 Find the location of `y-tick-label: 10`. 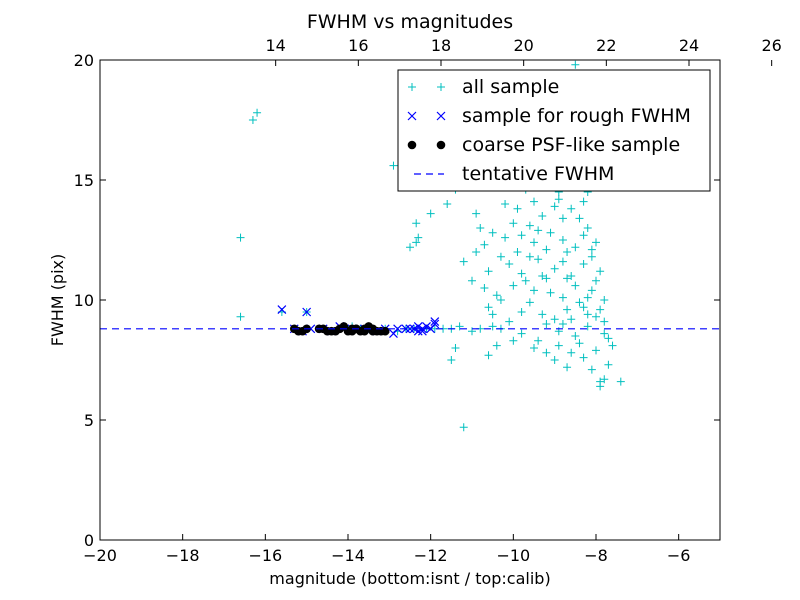

y-tick-label: 10 is located at coordinates (84, 300).